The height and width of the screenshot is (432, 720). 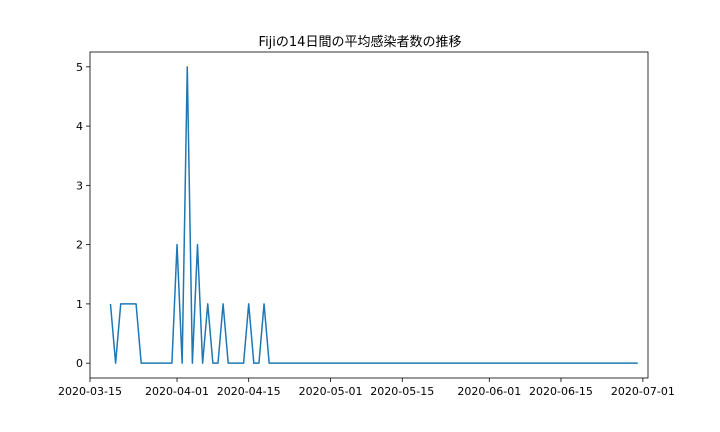 I want to click on x-tick-label: 2020-06-01, so click(x=489, y=391).